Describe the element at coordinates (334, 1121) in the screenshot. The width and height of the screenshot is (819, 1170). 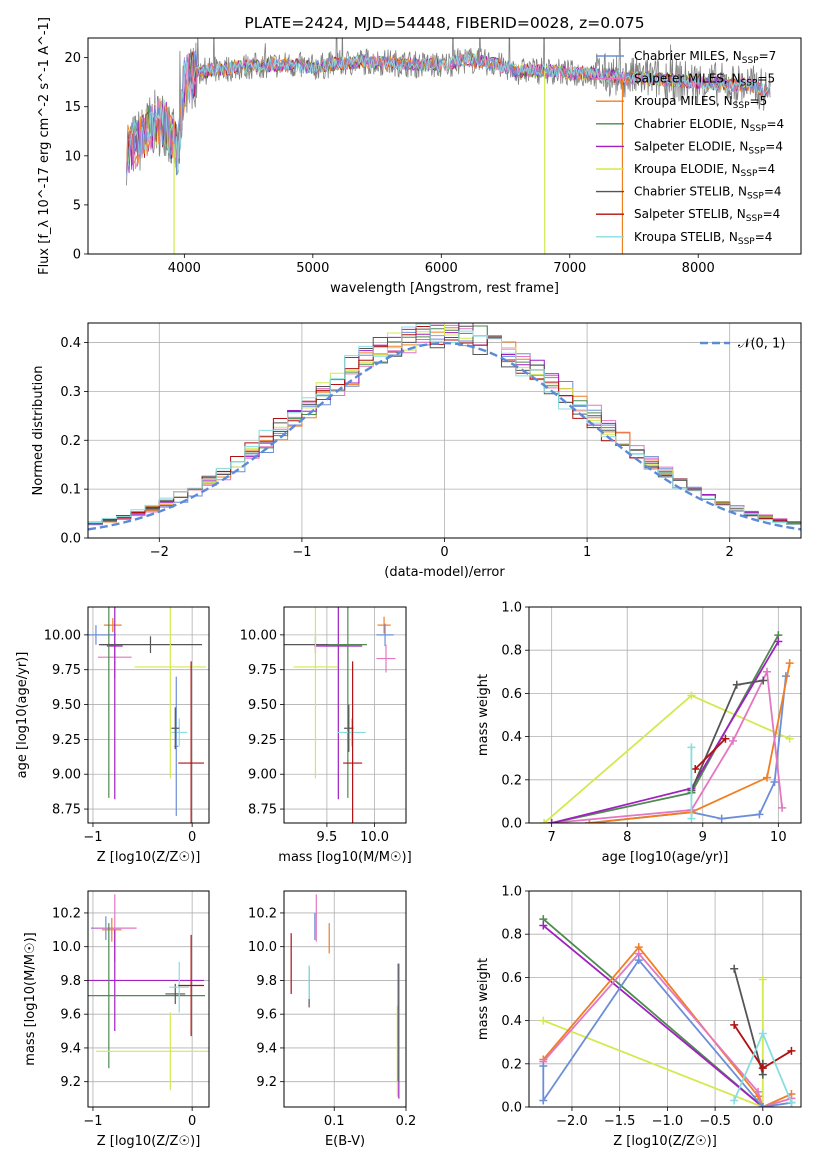
I see `x-tick-label: 0.1` at that location.